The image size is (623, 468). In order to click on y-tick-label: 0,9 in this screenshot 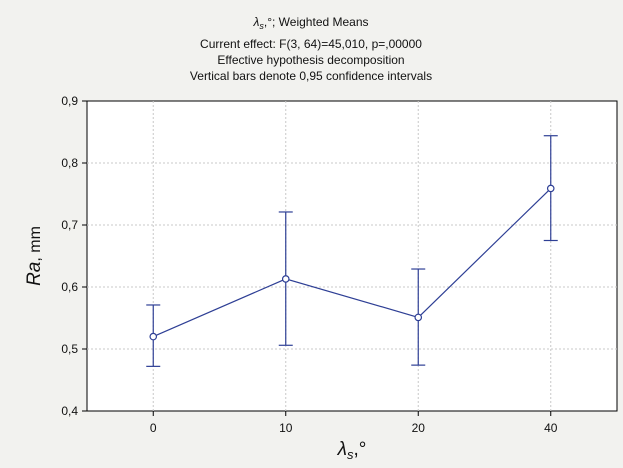, I will do `click(69, 101)`.